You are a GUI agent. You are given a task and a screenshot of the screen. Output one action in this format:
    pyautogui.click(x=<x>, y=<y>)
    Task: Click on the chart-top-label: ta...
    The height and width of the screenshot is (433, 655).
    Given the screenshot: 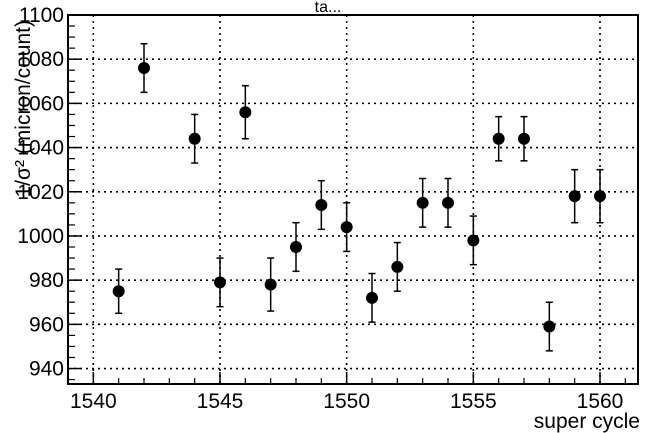 What is the action you would take?
    pyautogui.click(x=328, y=8)
    